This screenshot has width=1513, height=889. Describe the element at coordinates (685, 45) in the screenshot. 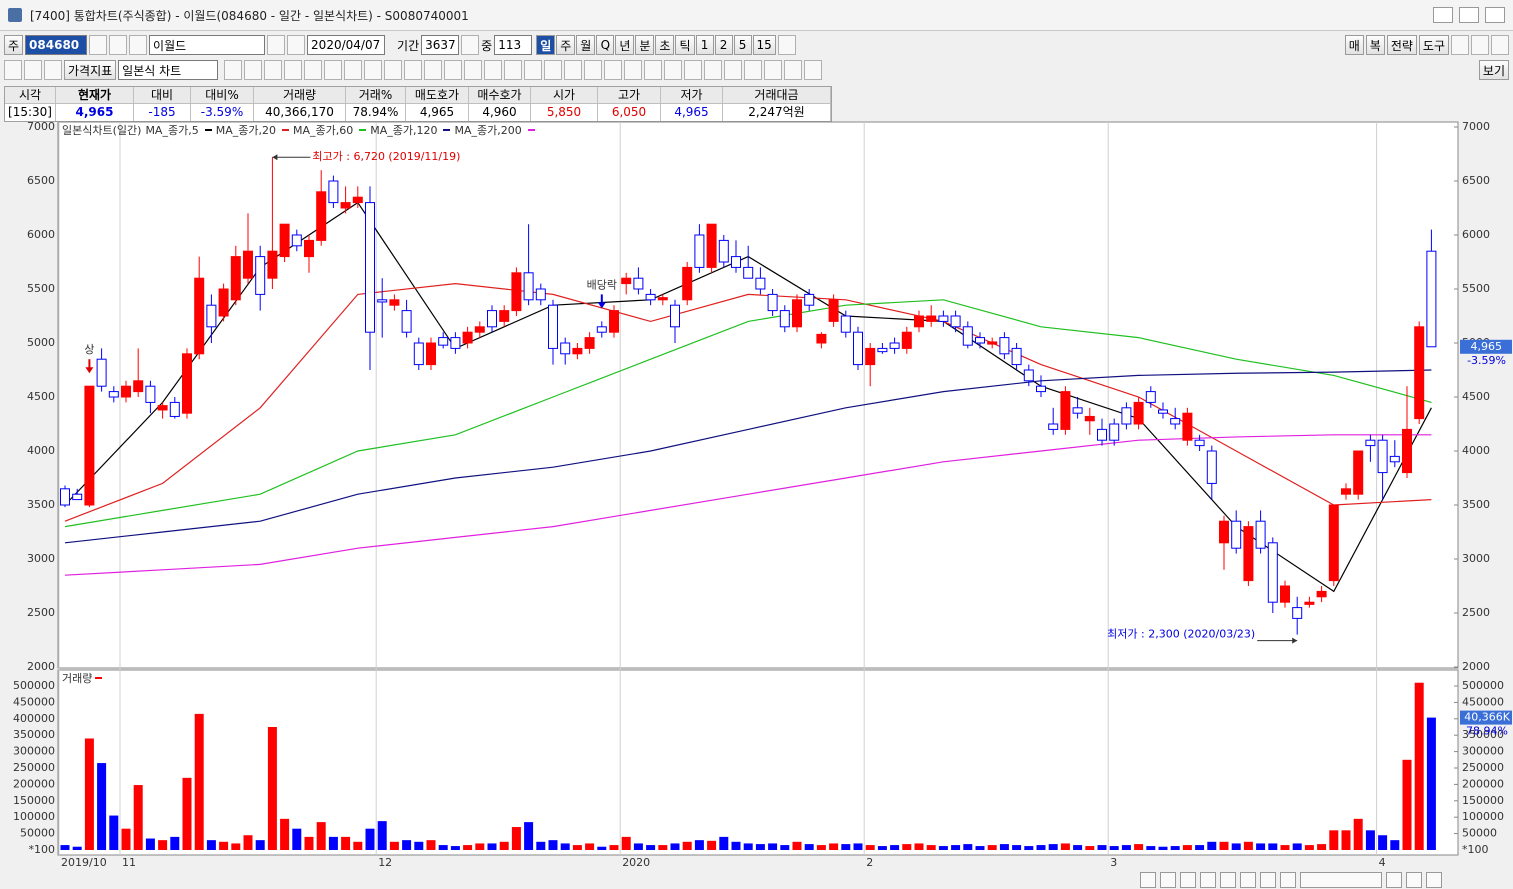

I see `interval-button: 틱` at that location.